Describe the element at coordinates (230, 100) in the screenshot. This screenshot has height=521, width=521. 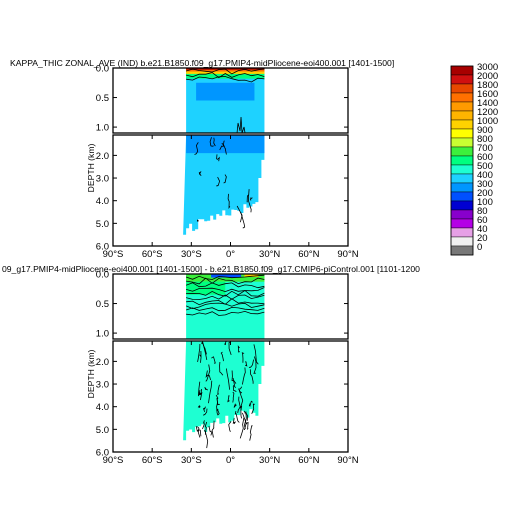
I see `upper-frame` at that location.